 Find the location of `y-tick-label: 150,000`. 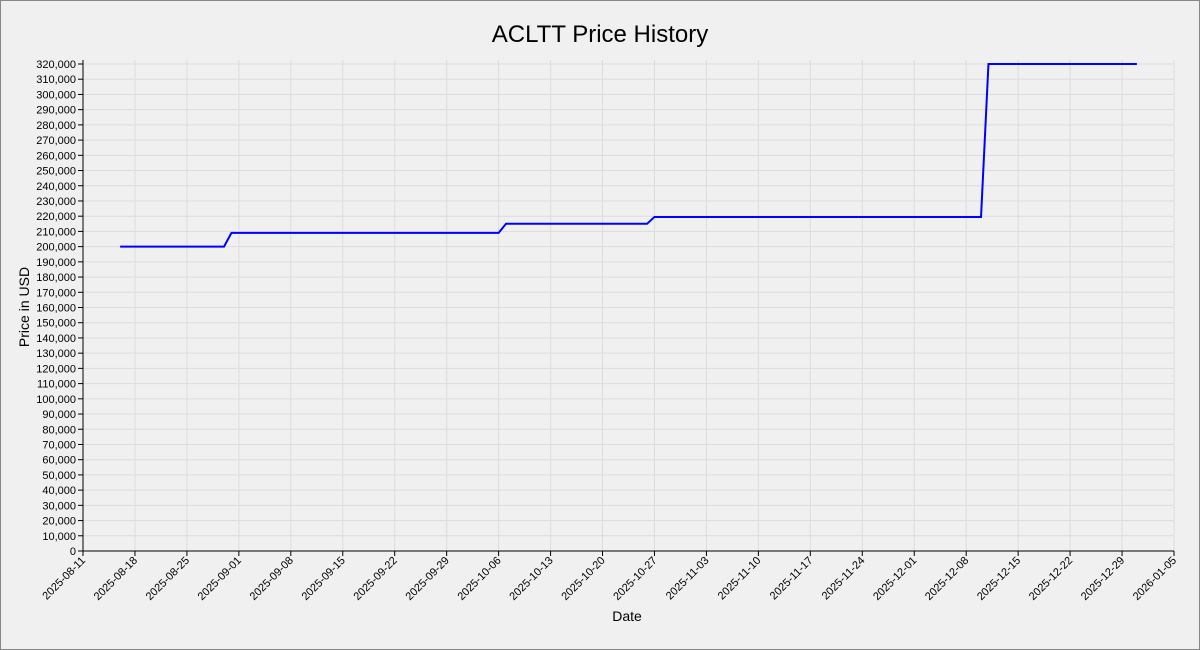

y-tick-label: 150,000 is located at coordinates (56, 324).